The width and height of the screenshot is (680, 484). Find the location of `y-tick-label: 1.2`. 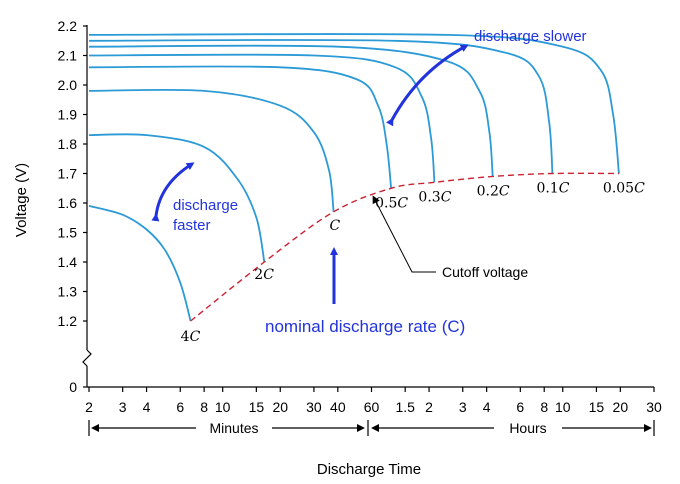

y-tick-label: 1.2 is located at coordinates (68, 321).